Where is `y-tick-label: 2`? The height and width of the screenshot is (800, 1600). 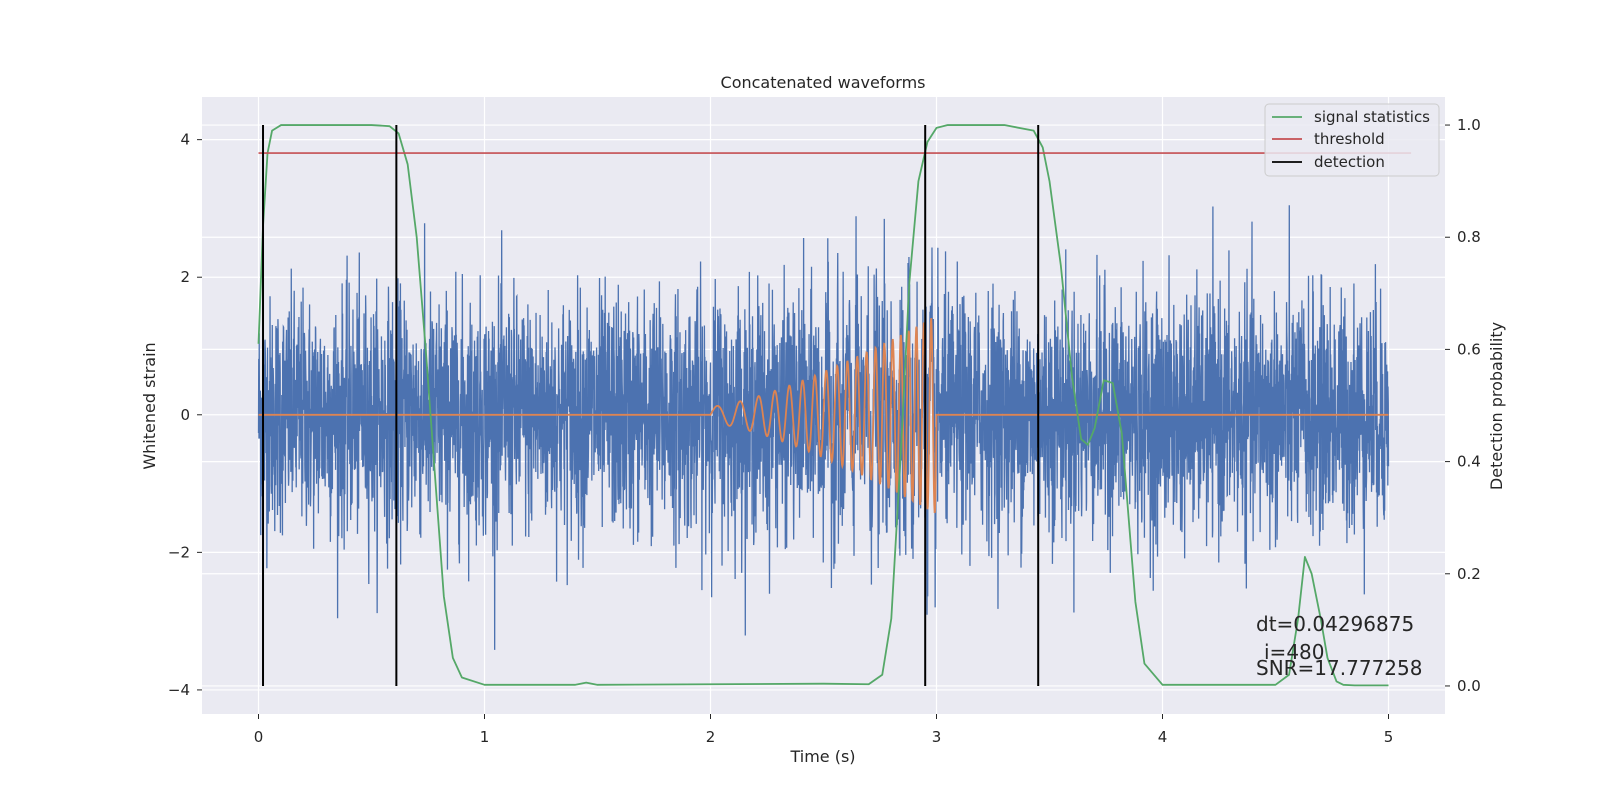 y-tick-label: 2 is located at coordinates (185, 277).